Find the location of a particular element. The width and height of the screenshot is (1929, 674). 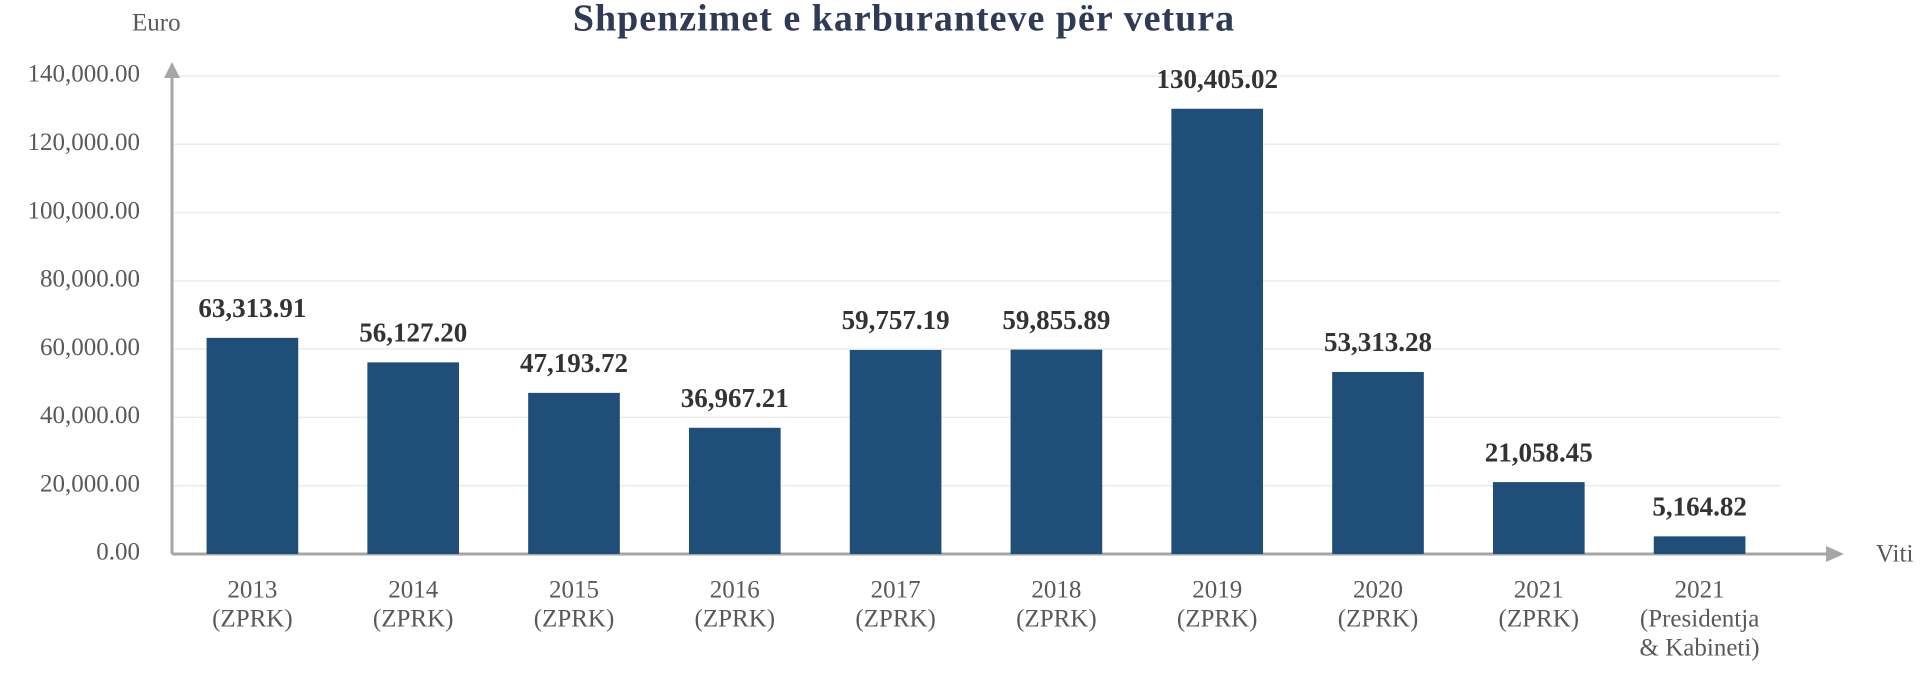

x-tick-label: & Kabineti) is located at coordinates (1700, 648).